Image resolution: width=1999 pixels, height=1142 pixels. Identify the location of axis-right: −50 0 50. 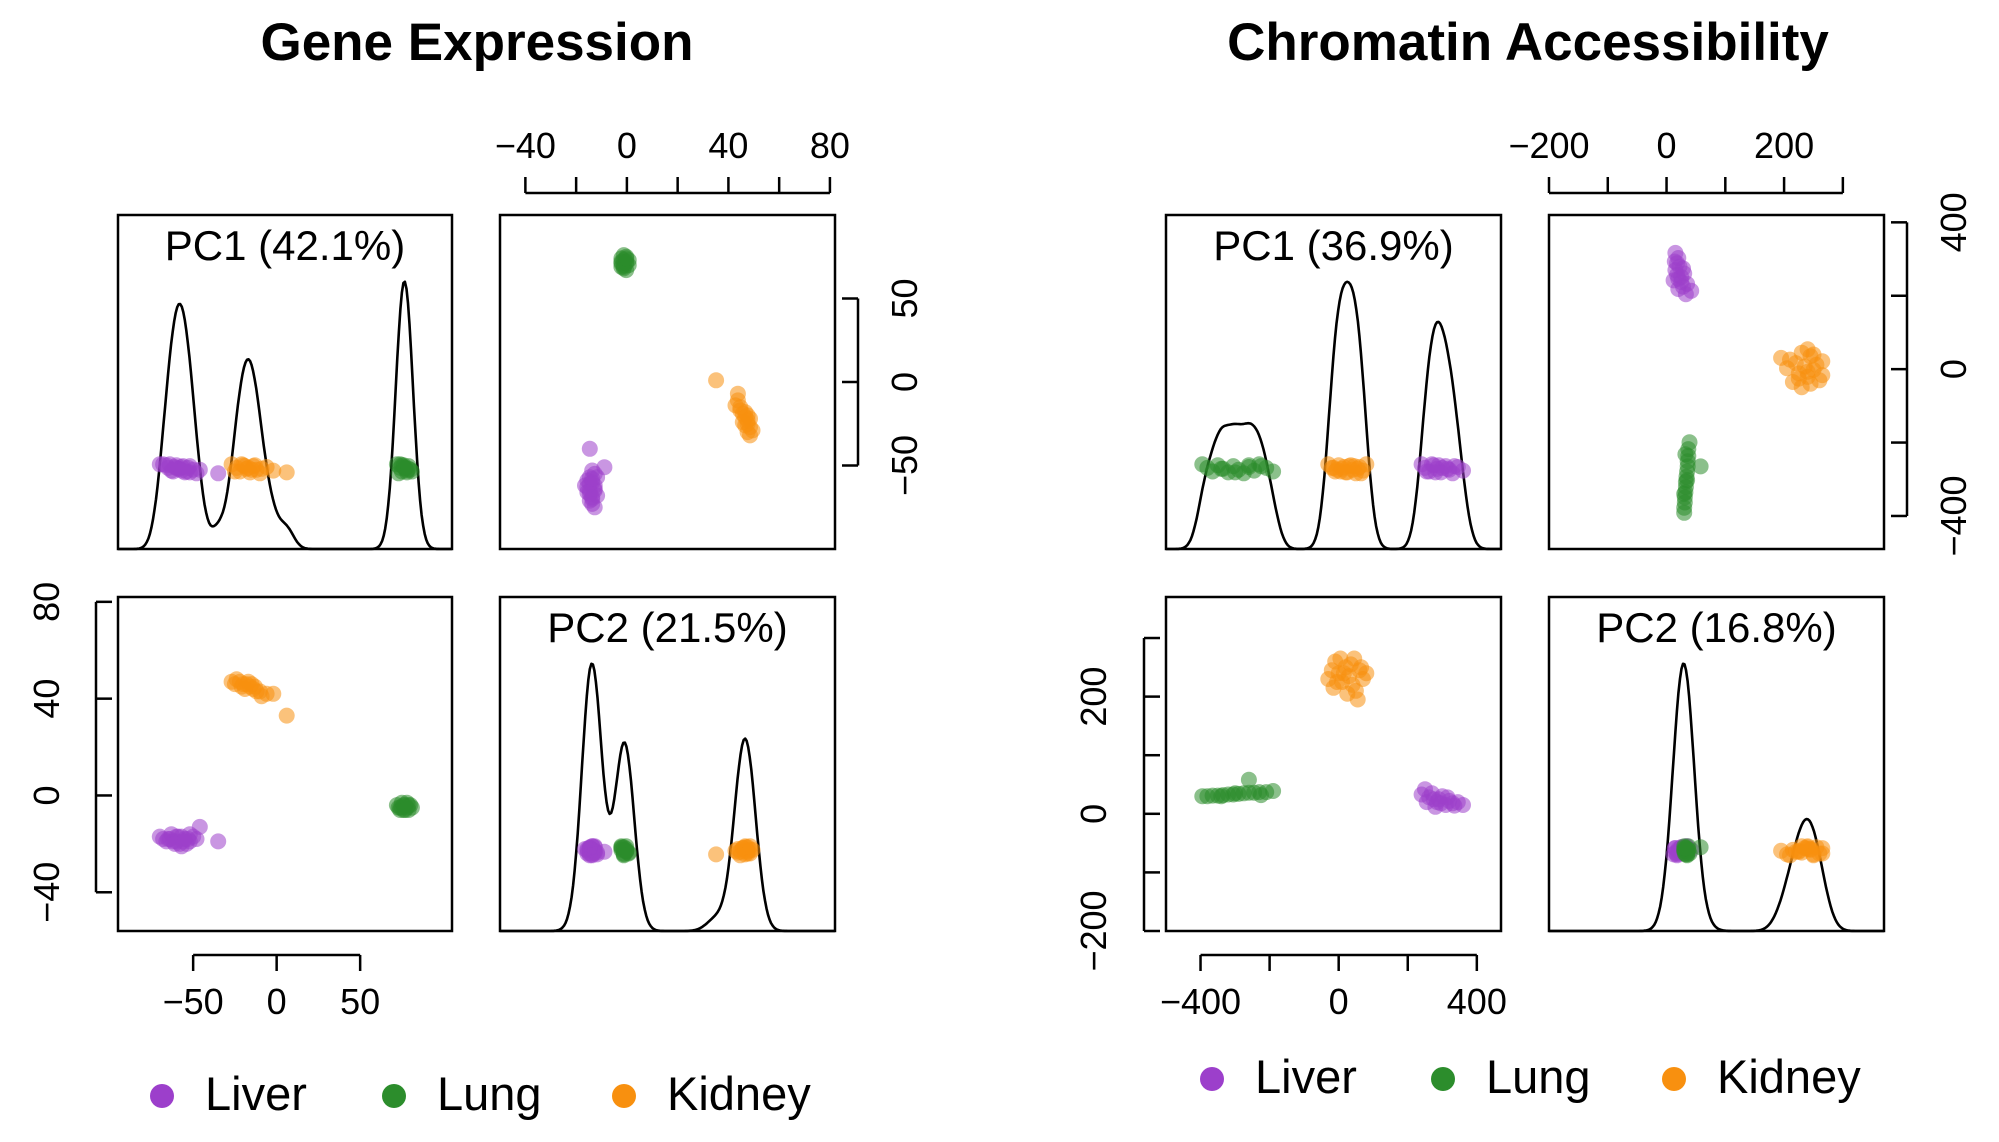
(883, 387).